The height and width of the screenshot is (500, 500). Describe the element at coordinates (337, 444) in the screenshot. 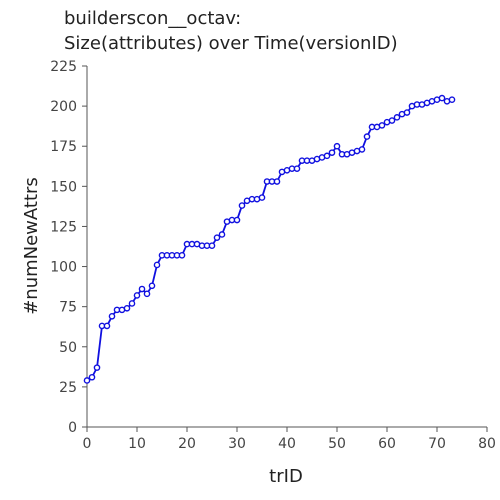

I see `x-tick-label: 50` at that location.